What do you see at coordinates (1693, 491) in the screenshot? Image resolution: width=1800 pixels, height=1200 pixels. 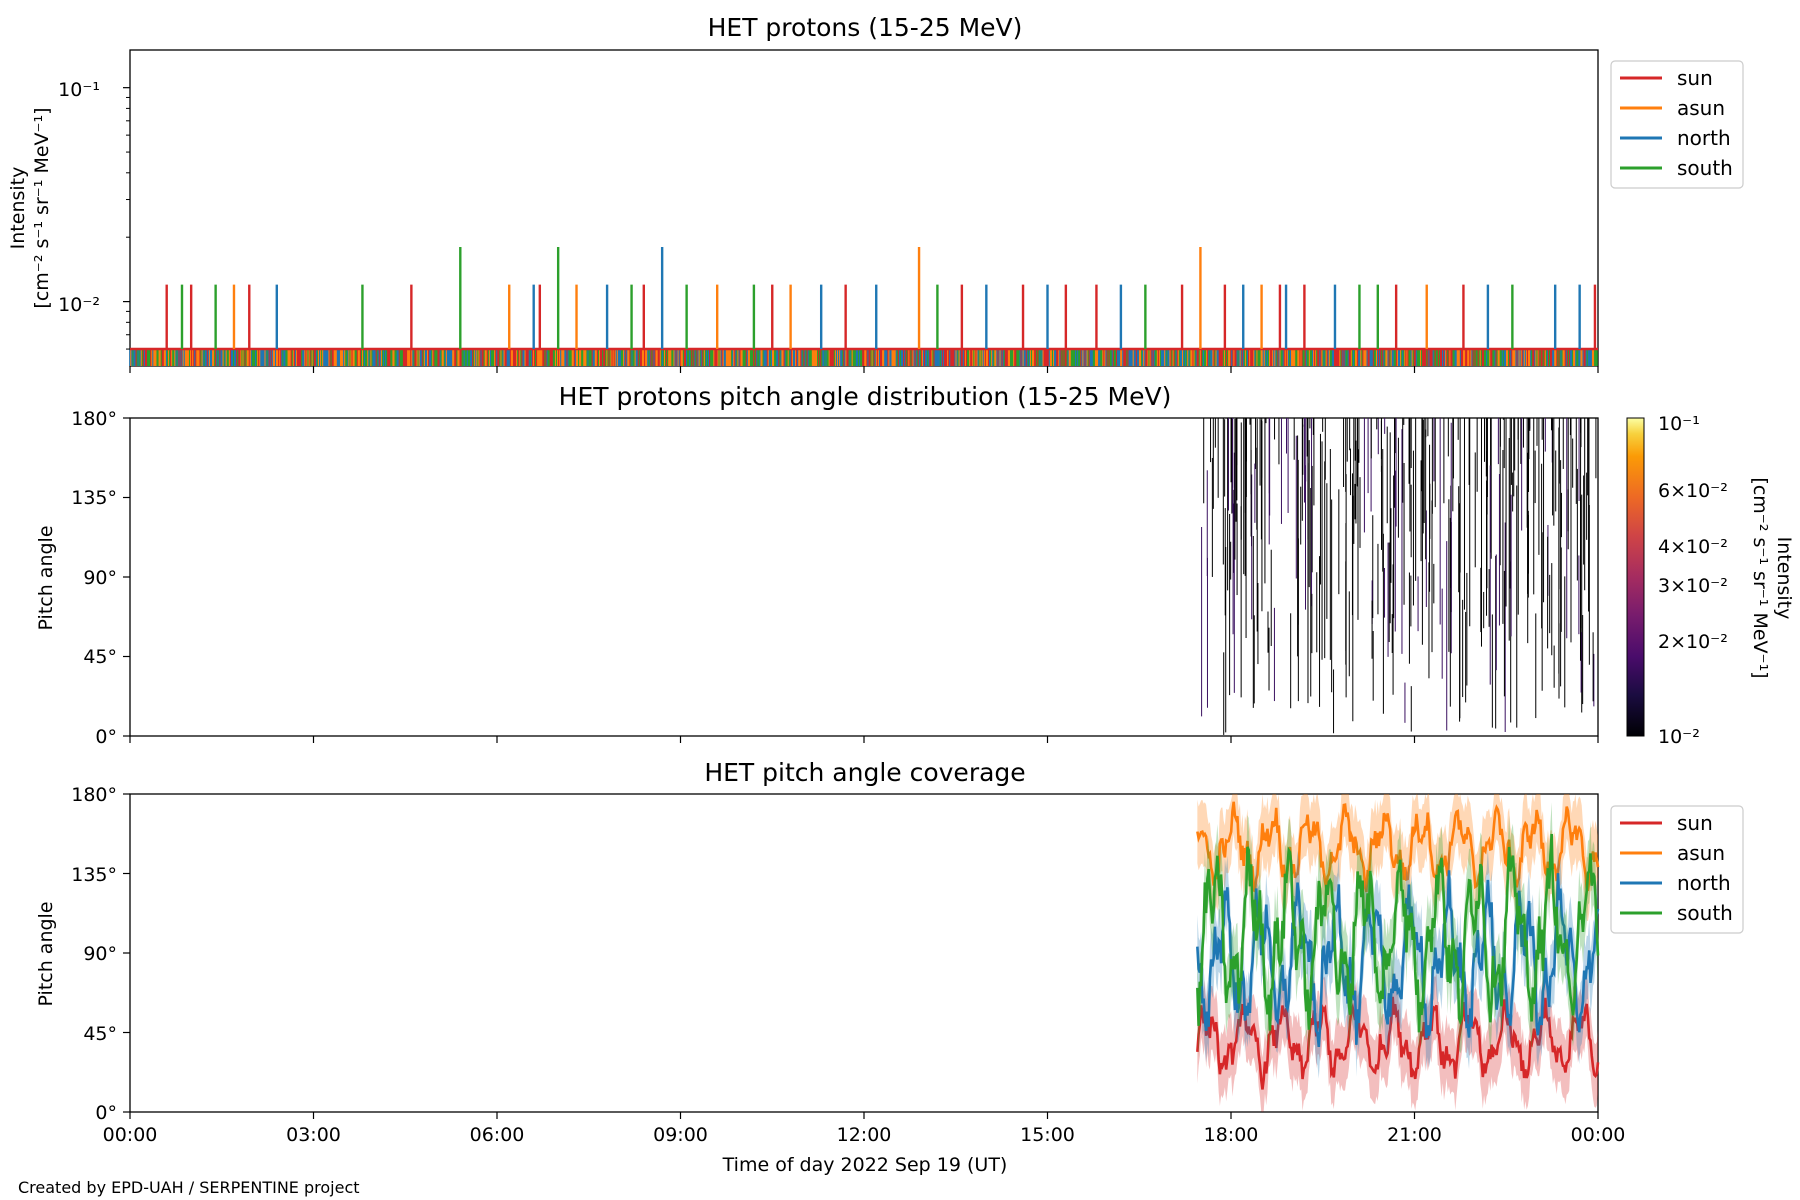 I see `colorbar-tick-label: 6×10⁻²` at bounding box center [1693, 491].